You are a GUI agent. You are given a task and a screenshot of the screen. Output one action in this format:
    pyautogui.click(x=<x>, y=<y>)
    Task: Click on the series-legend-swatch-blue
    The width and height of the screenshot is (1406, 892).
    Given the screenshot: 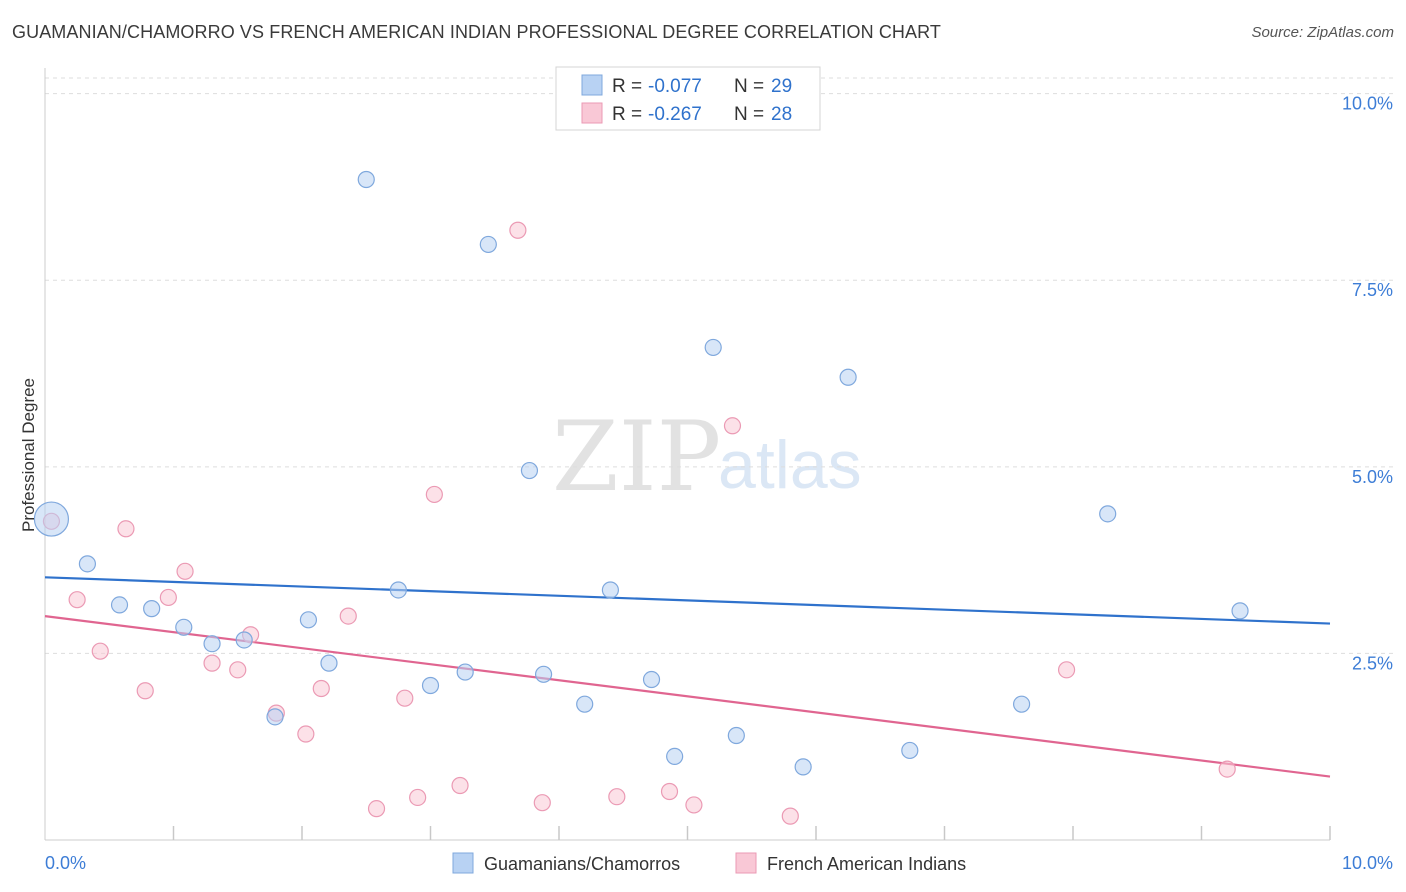 What is the action you would take?
    pyautogui.click(x=463, y=863)
    